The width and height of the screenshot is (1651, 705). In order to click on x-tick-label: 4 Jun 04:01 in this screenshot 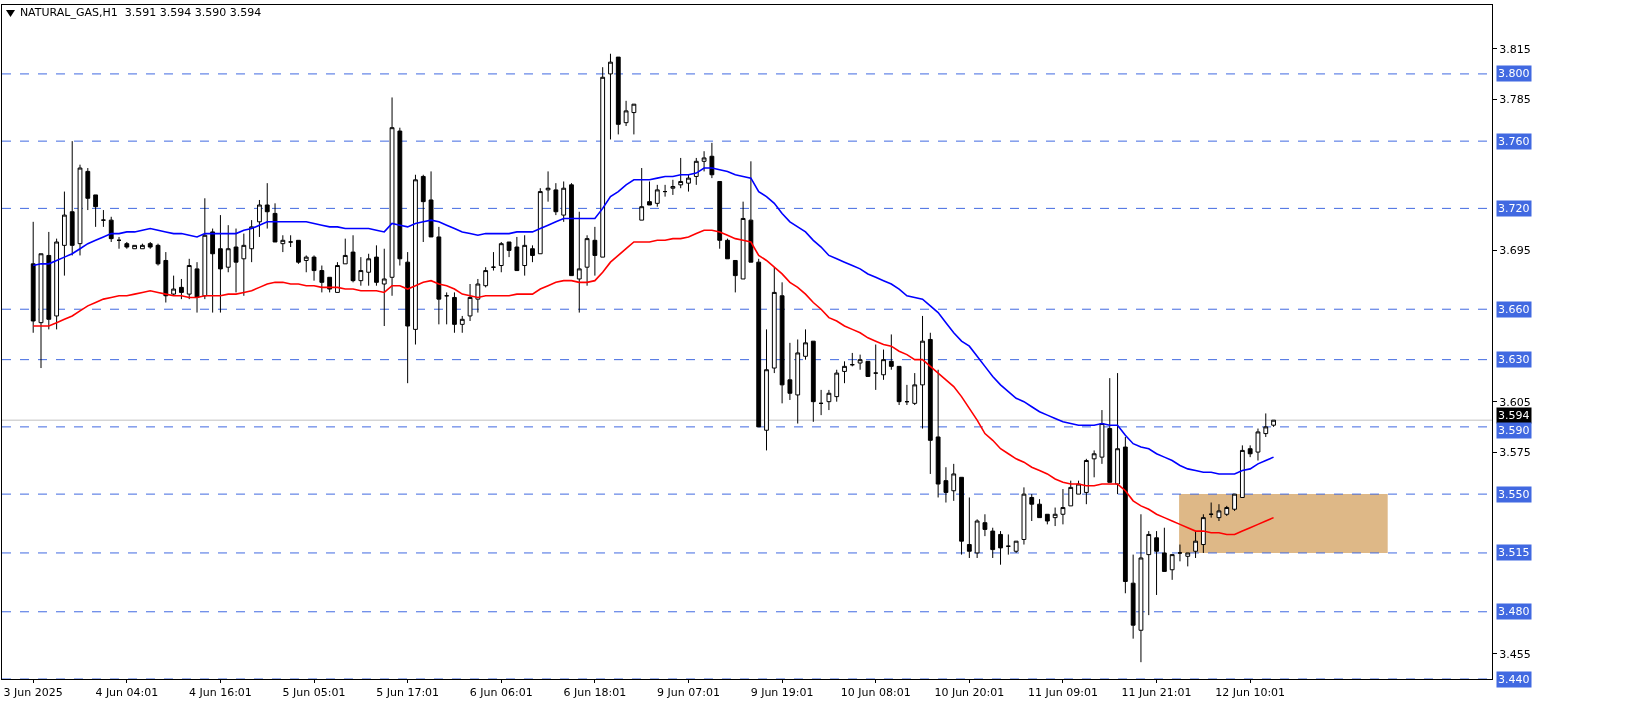, I will do `click(127, 693)`.